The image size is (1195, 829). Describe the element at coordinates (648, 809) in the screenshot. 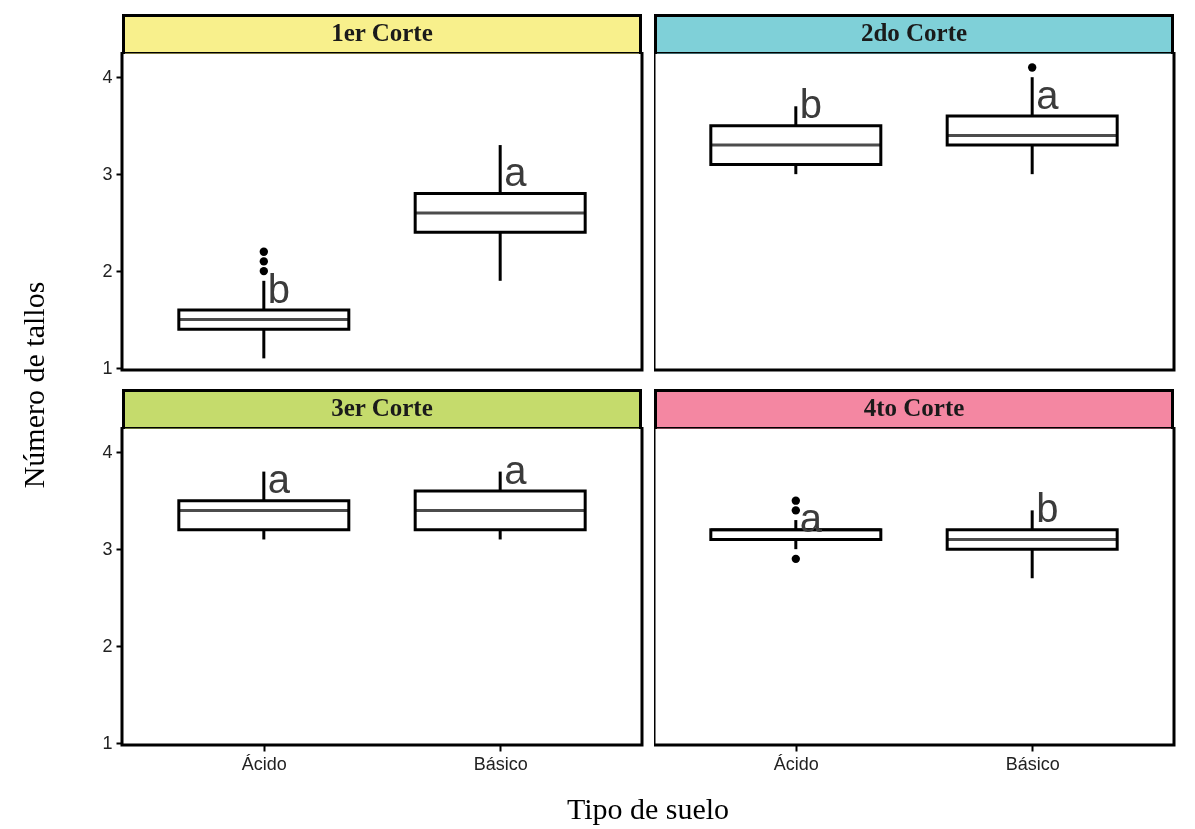

I see `x-axis-title: Tipo de suelo` at that location.